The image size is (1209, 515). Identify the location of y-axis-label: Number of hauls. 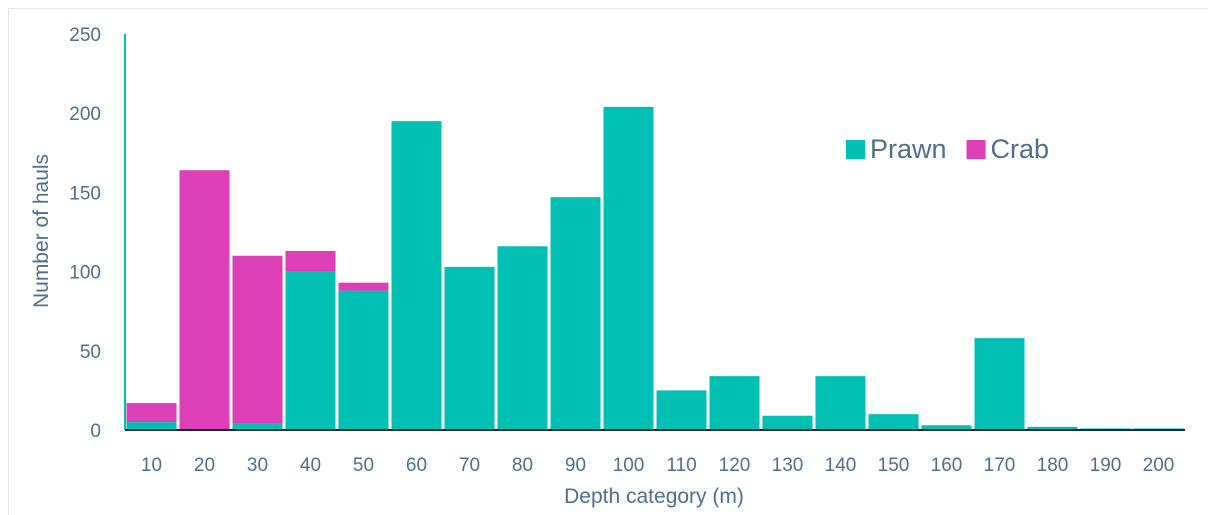
(41, 231).